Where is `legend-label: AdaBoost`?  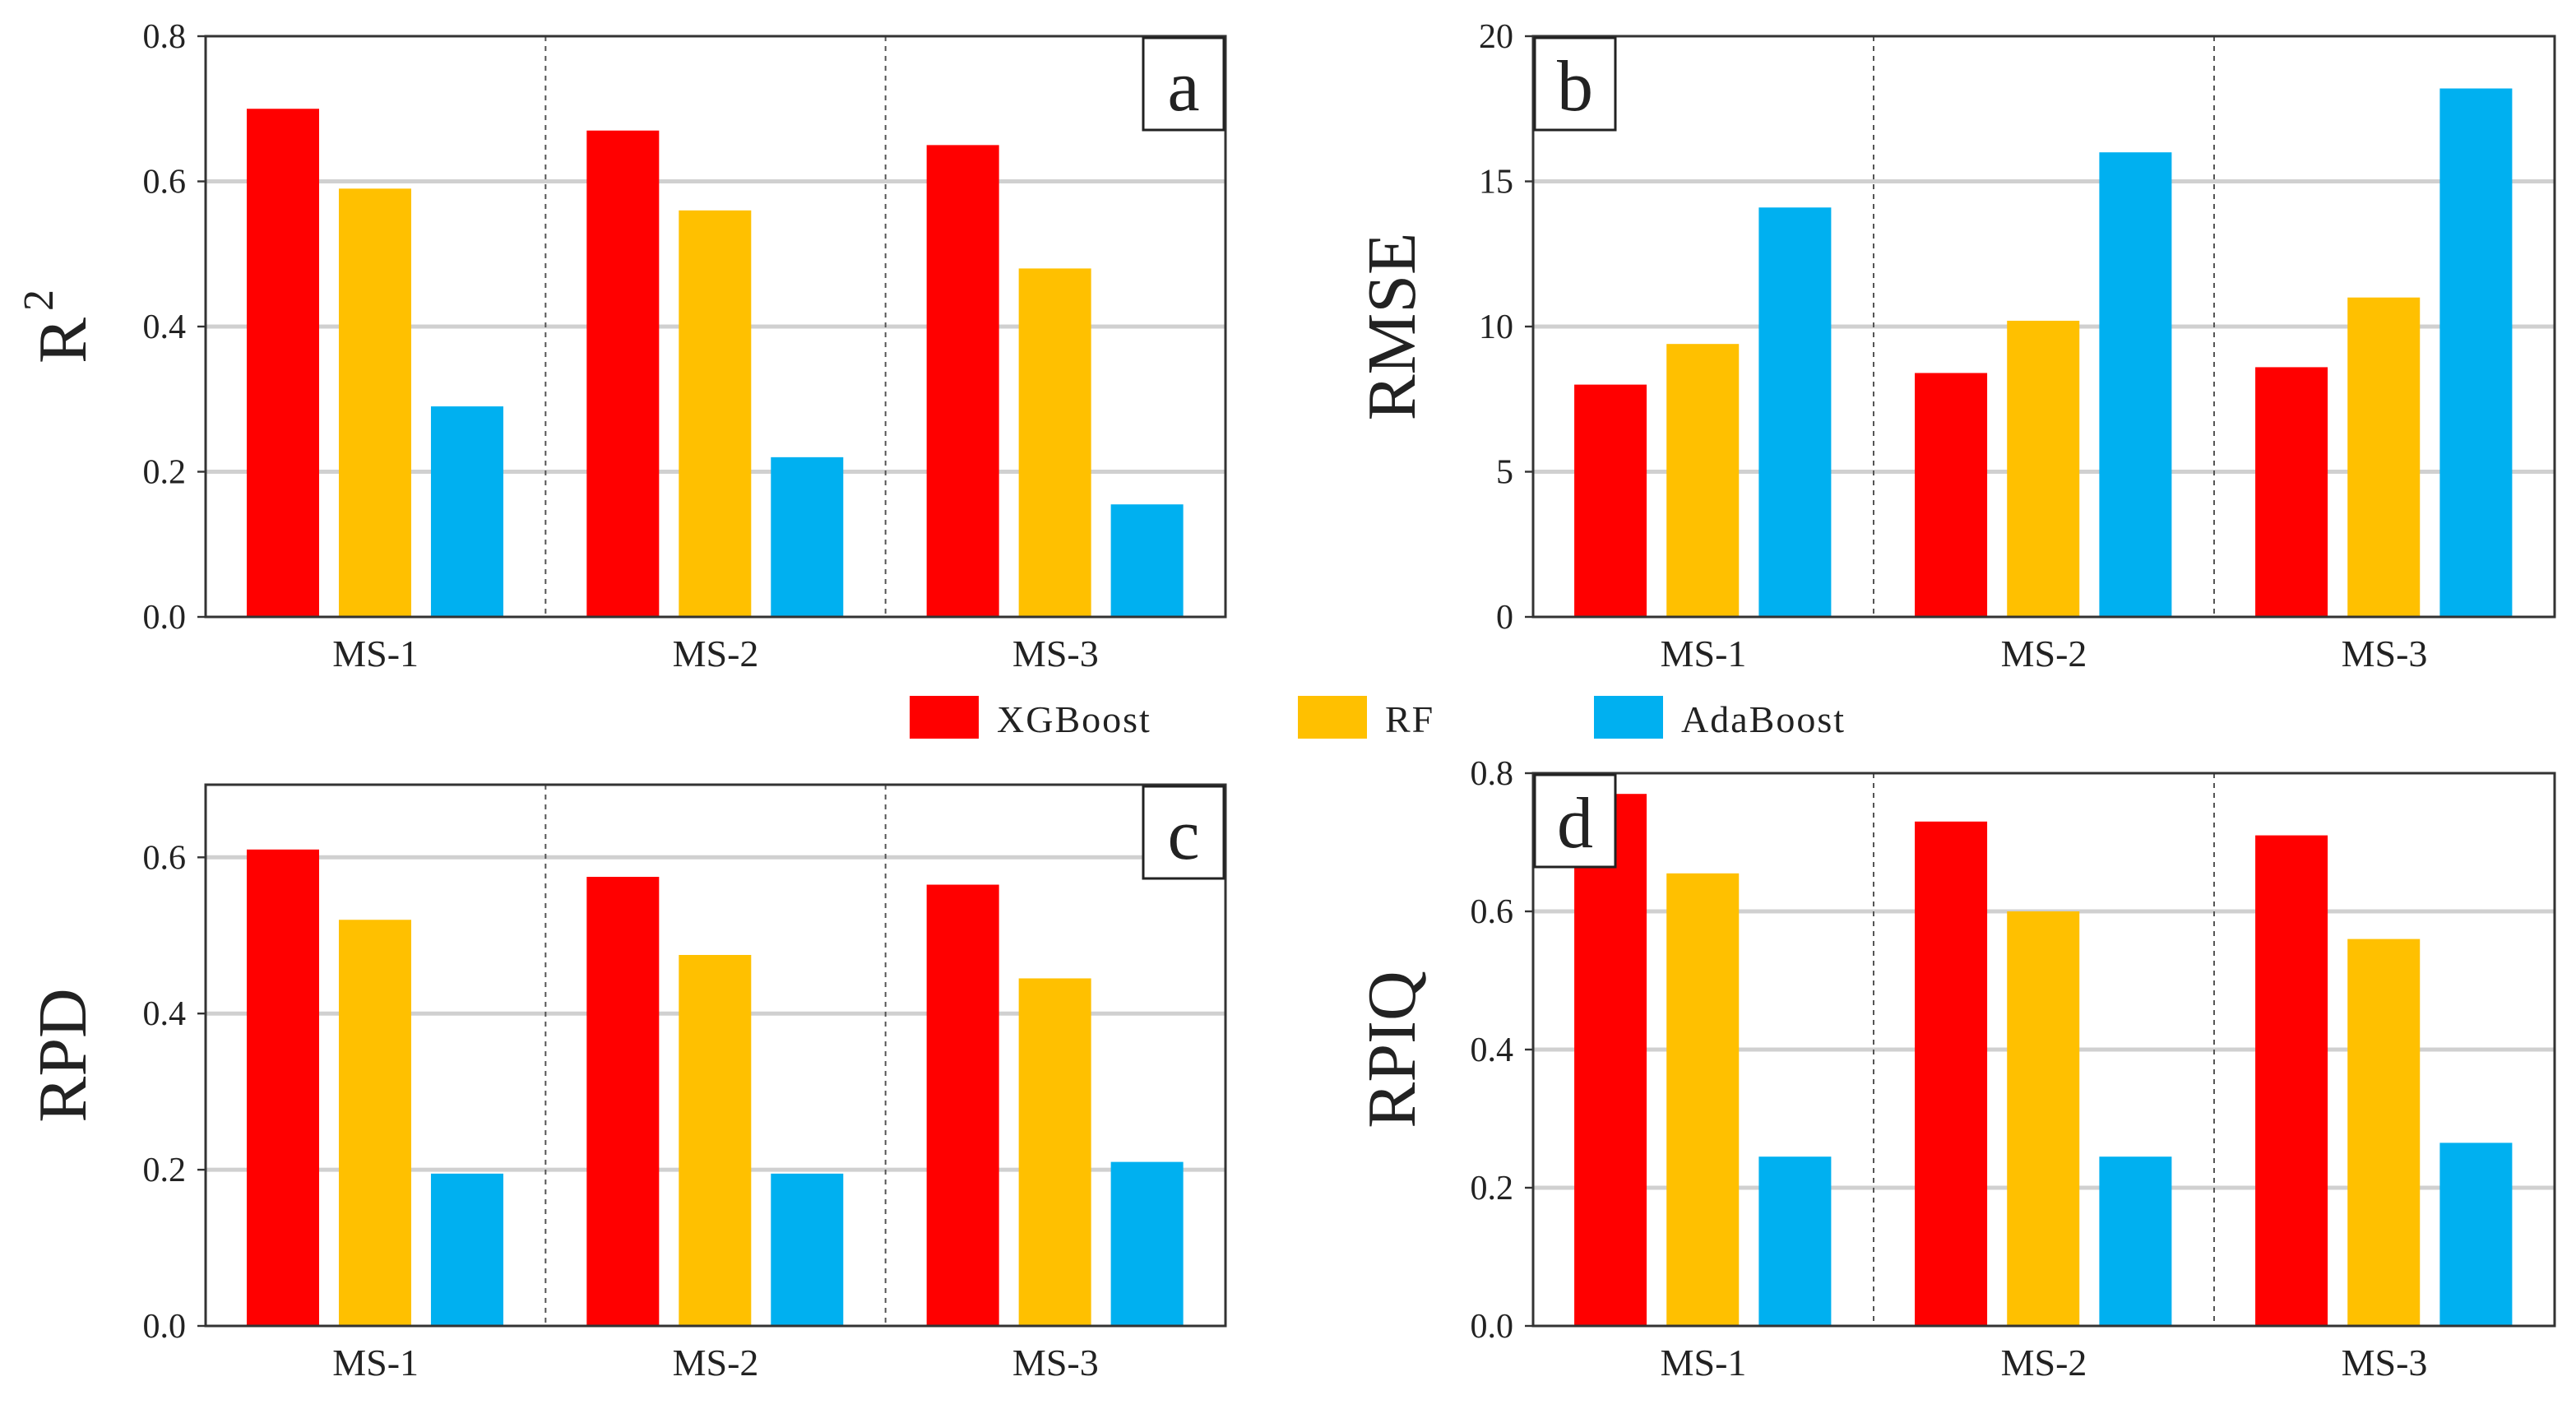 legend-label: AdaBoost is located at coordinates (1764, 719).